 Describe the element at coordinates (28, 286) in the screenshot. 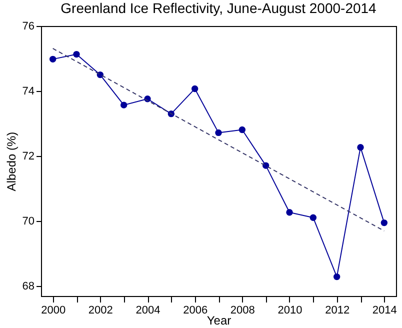

I see `y-tick-label: 68` at that location.